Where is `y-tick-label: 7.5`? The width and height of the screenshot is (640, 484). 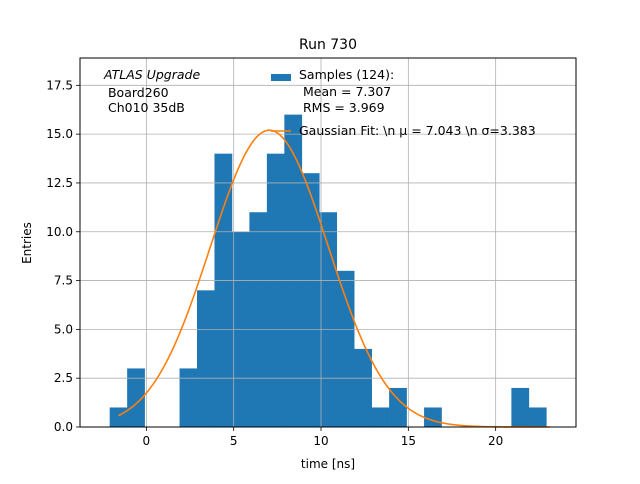 y-tick-label: 7.5 is located at coordinates (63, 281).